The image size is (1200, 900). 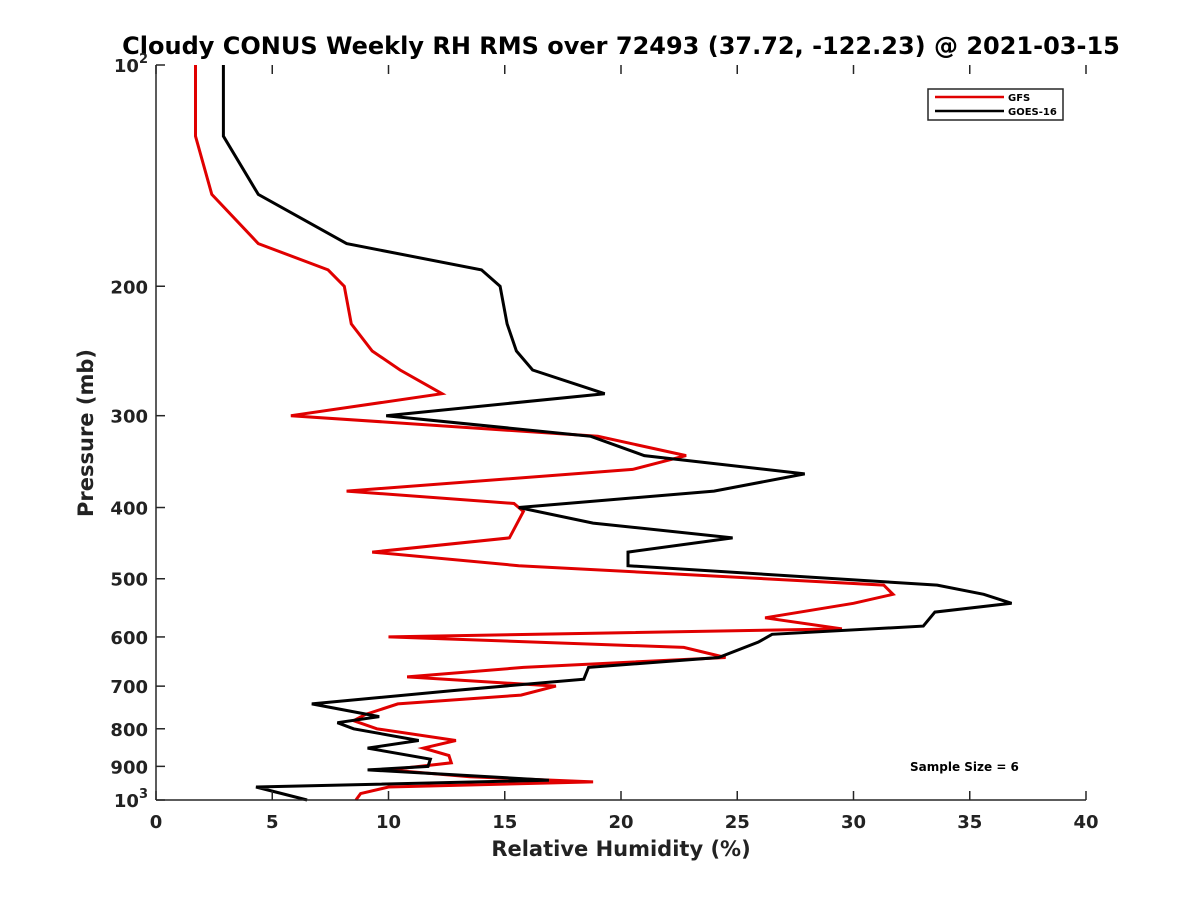 I want to click on y-tick-label: 400, so click(x=129, y=509).